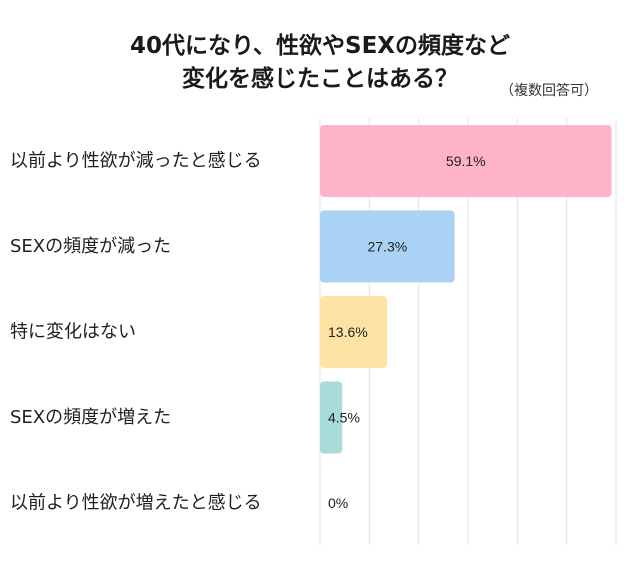  I want to click on category-label: 以前より性欲が減ったと感じる, so click(136, 161).